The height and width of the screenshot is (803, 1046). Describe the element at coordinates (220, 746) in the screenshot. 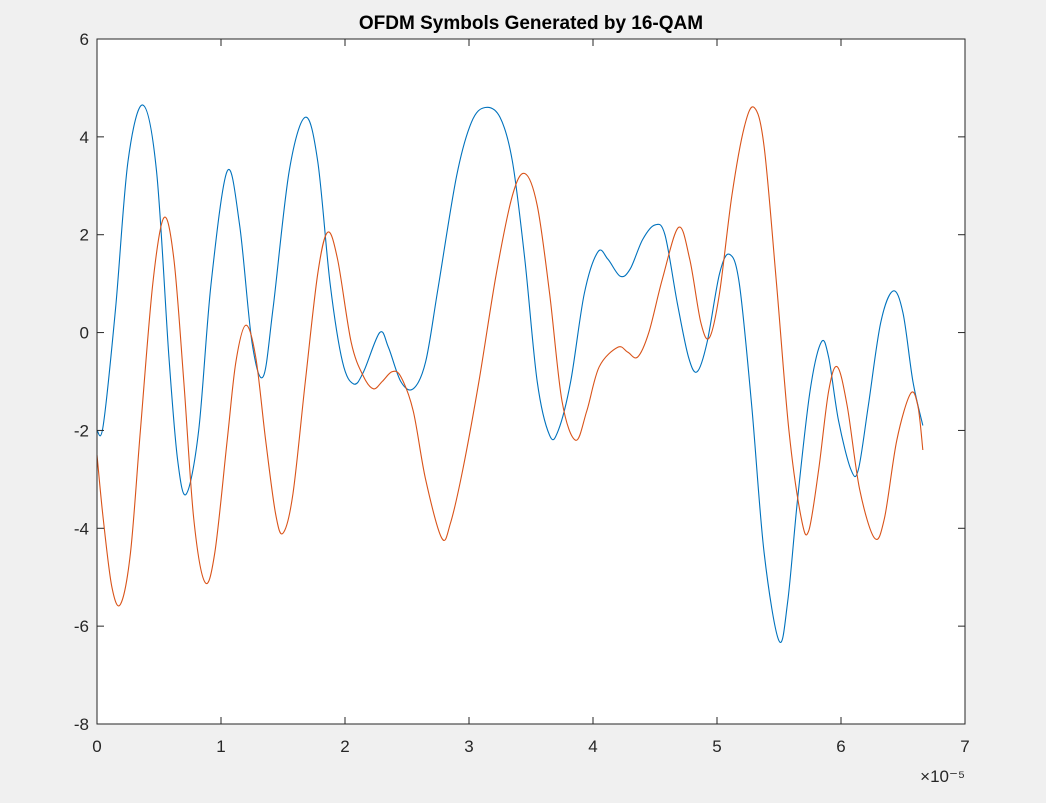

I see `x-tick-label: 1` at that location.